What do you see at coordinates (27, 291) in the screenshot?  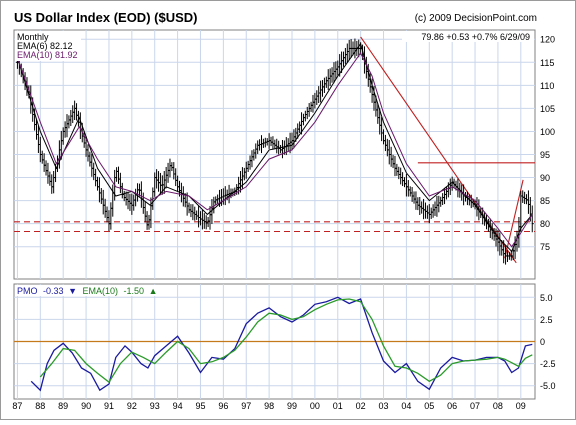 I see `pmo-legend-label: PMO` at bounding box center [27, 291].